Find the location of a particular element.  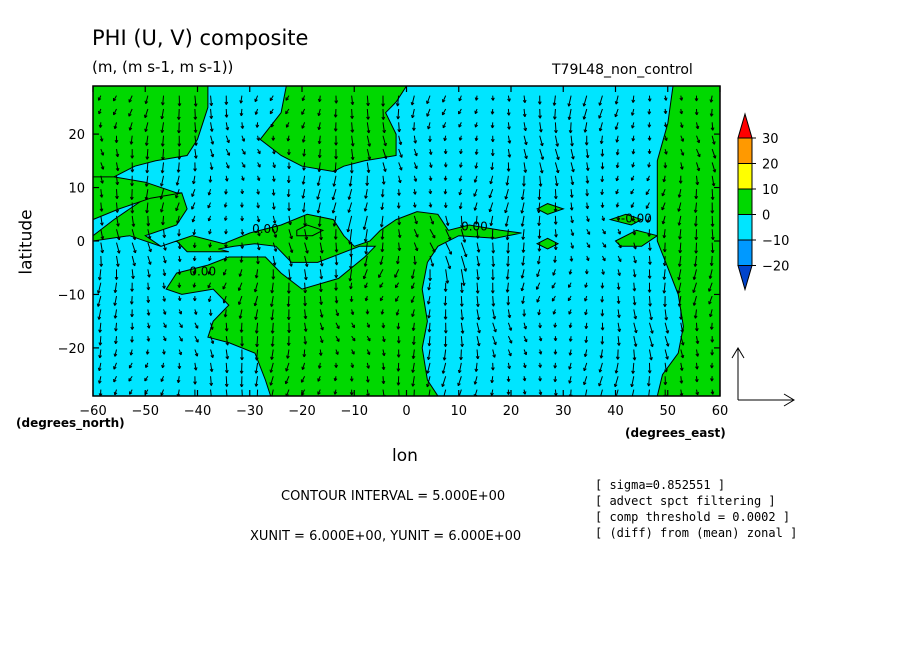

contour-label: 0.00 is located at coordinates (202, 272).